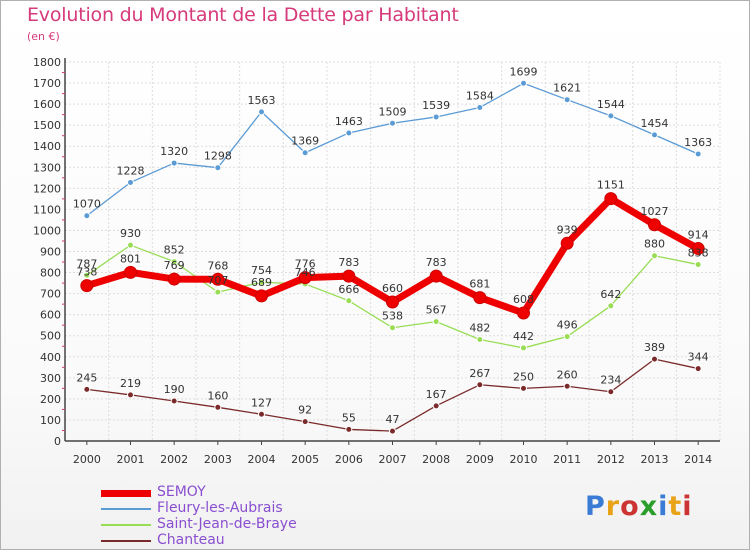 The width and height of the screenshot is (750, 550). Describe the element at coordinates (57, 441) in the screenshot. I see `y-tick-label: 0` at that location.